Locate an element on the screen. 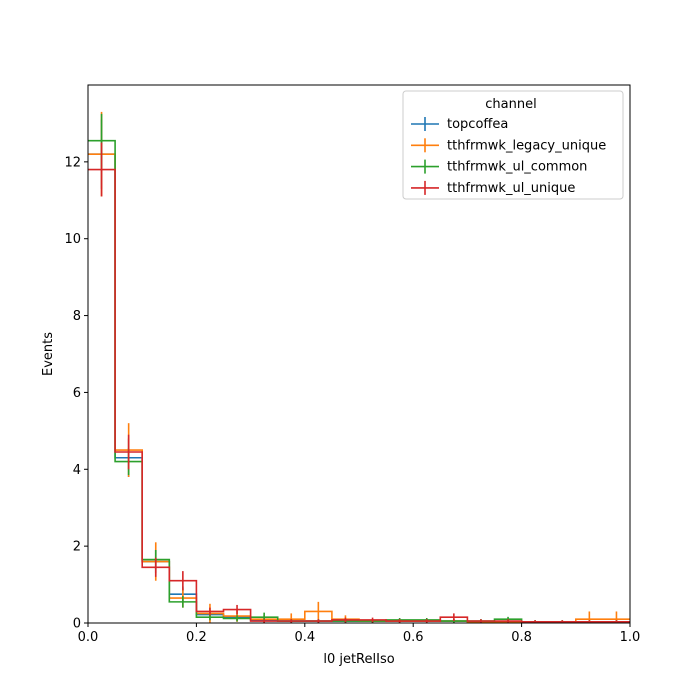  y-tick-label: 12 is located at coordinates (72, 162).